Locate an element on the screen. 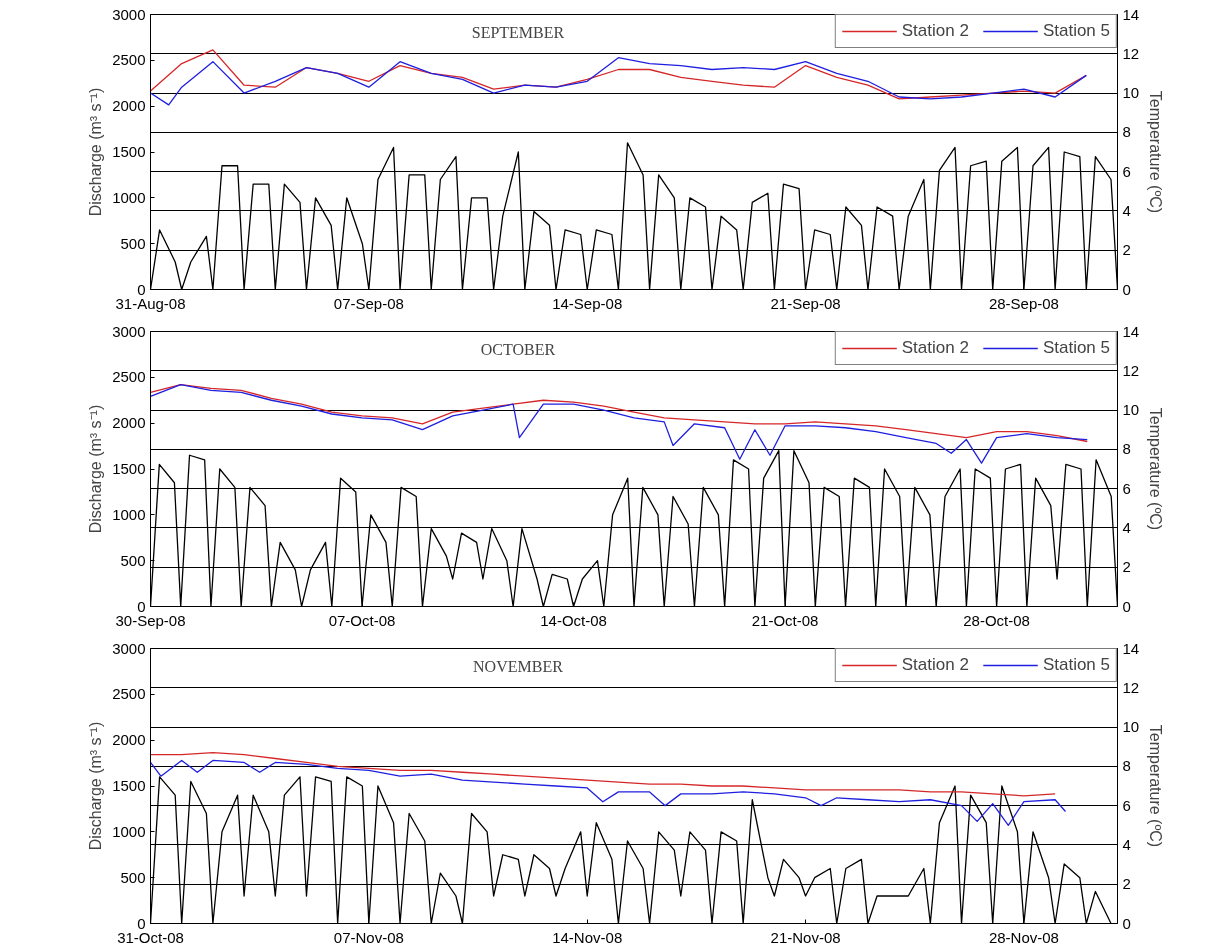 Image resolution: width=1209 pixels, height=951 pixels. x-tick-label: 28-Sep-08 is located at coordinates (1023, 303).